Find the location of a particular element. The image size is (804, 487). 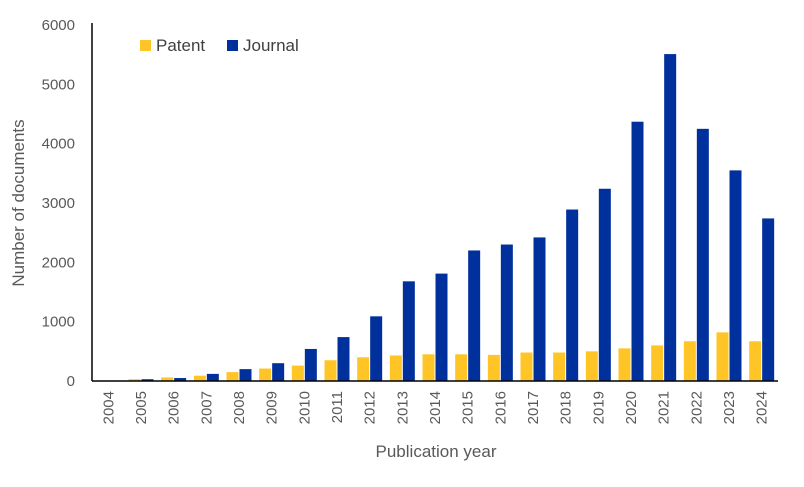

patent-bar-2011 is located at coordinates (330, 370).